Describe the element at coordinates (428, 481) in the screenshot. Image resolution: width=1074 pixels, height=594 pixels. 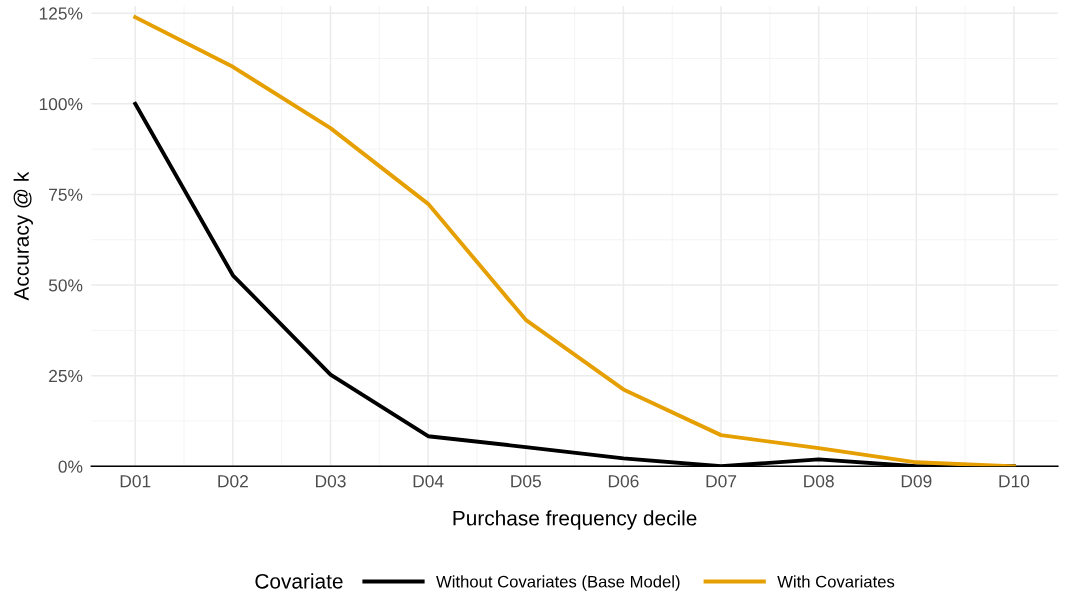
I see `x-tick-label: D04` at that location.